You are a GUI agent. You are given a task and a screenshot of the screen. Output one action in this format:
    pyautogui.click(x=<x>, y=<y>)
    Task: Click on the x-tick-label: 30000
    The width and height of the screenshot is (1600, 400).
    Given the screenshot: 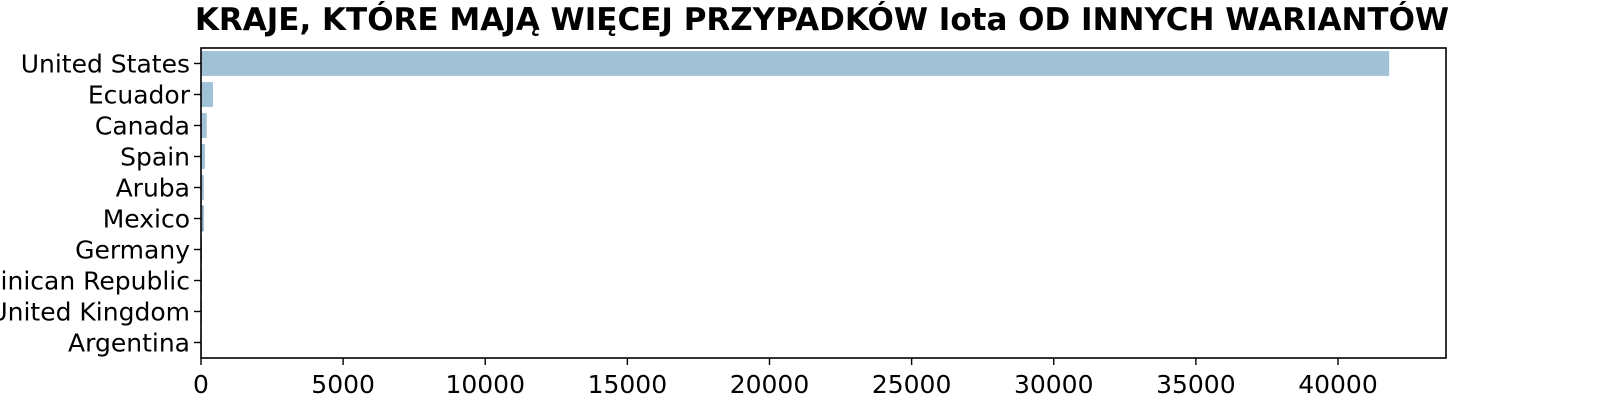 What is the action you would take?
    pyautogui.click(x=1054, y=384)
    